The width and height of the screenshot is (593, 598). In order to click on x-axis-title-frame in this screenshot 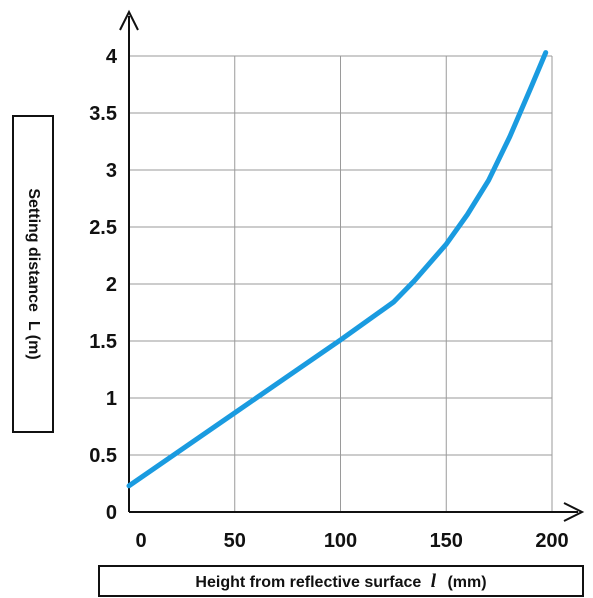, I will do `click(341, 581)`.